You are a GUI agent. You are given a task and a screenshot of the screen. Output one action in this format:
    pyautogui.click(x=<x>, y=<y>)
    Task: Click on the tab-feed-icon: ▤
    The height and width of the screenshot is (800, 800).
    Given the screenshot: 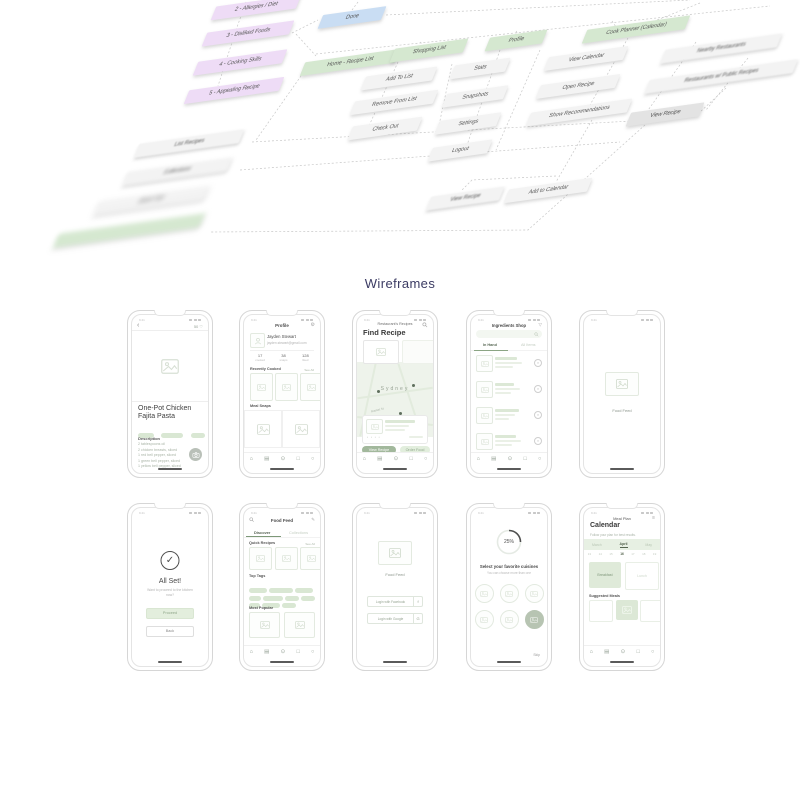 What is the action you would take?
    pyautogui.click(x=267, y=459)
    